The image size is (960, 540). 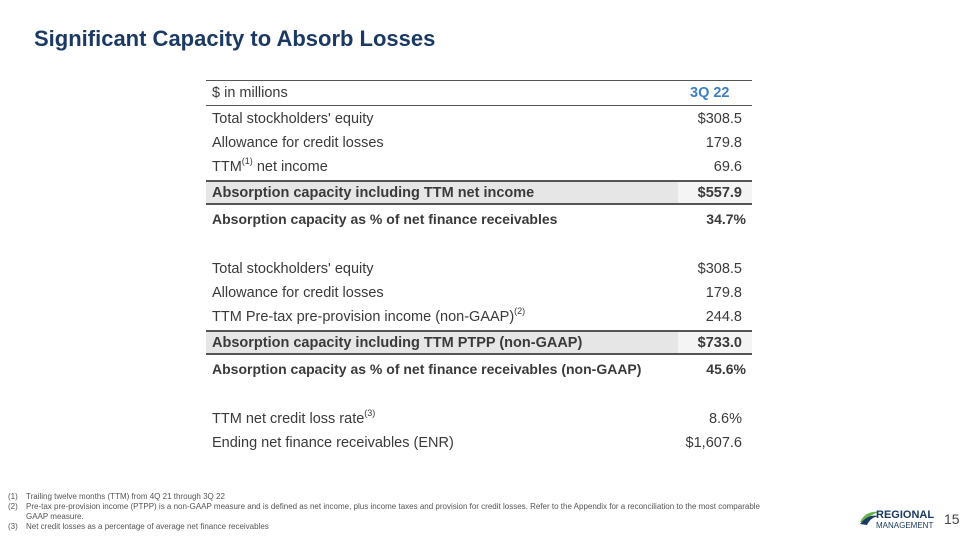 What do you see at coordinates (725, 419) in the screenshot?
I see `row-value: 8.6%` at bounding box center [725, 419].